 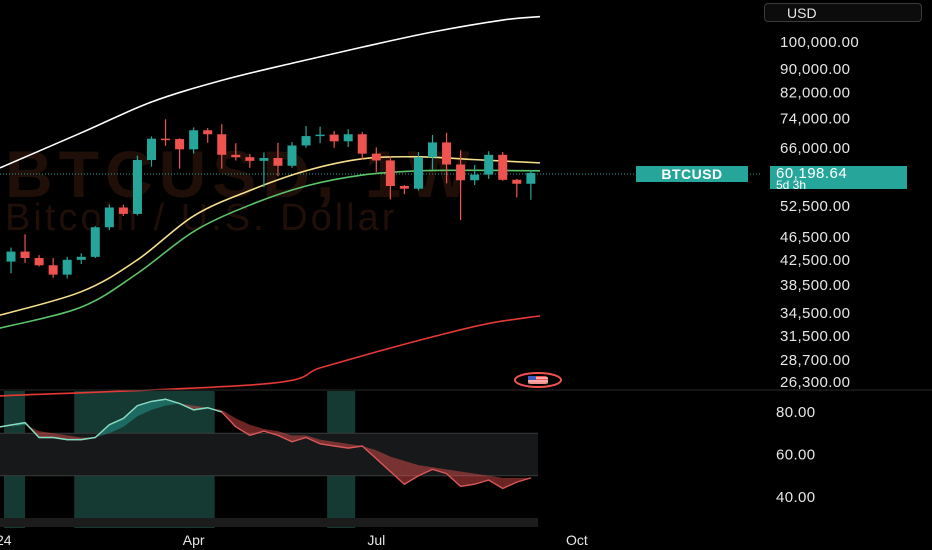 What do you see at coordinates (538, 380) in the screenshot?
I see `us-flag-icon` at bounding box center [538, 380].